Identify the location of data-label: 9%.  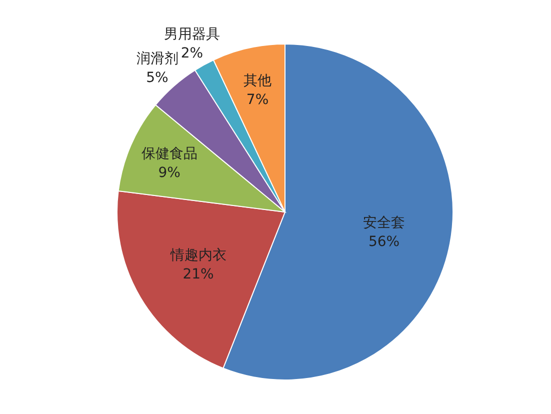
(169, 172).